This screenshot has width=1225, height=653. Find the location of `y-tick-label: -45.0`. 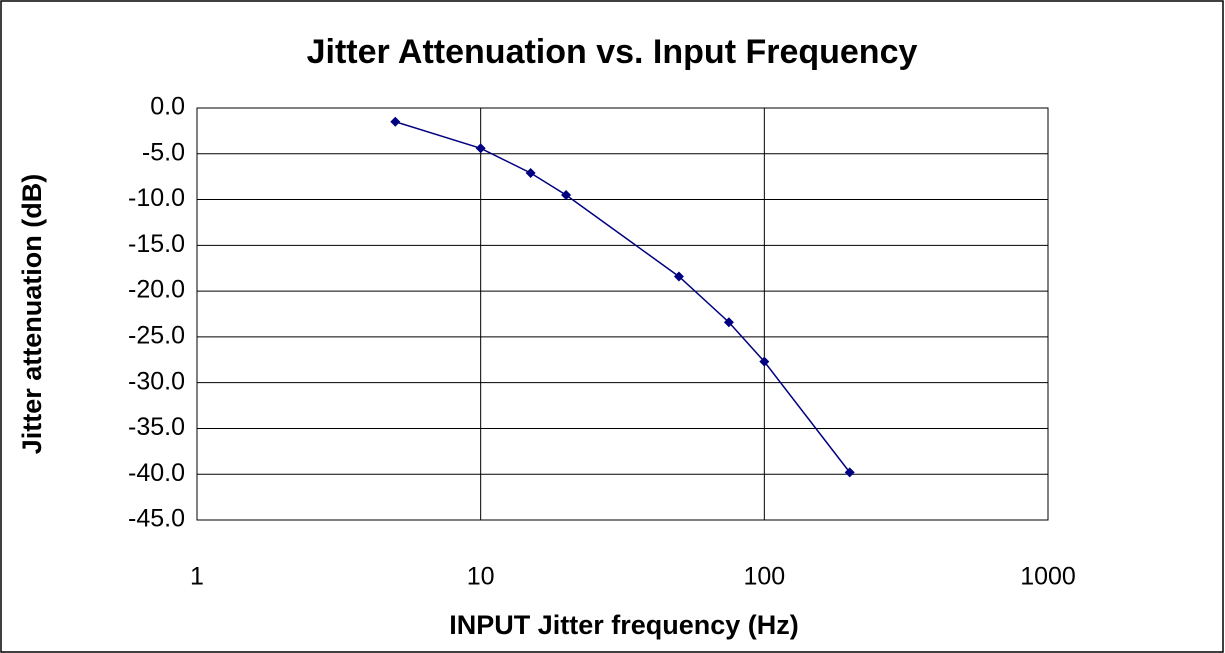

y-tick-label: -45.0 is located at coordinates (156, 519).